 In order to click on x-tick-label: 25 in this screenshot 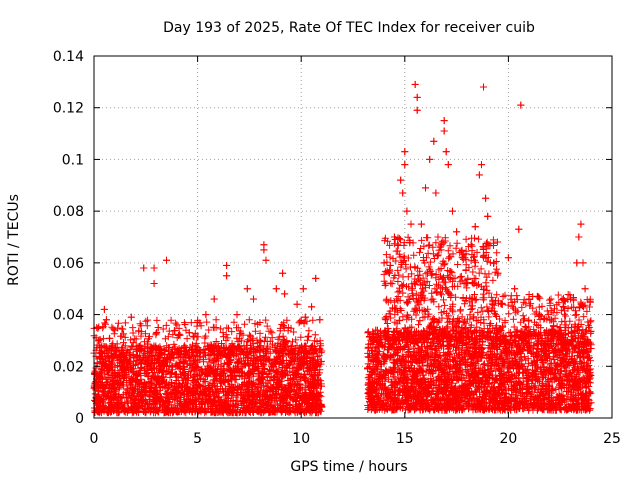, I will do `click(612, 439)`.